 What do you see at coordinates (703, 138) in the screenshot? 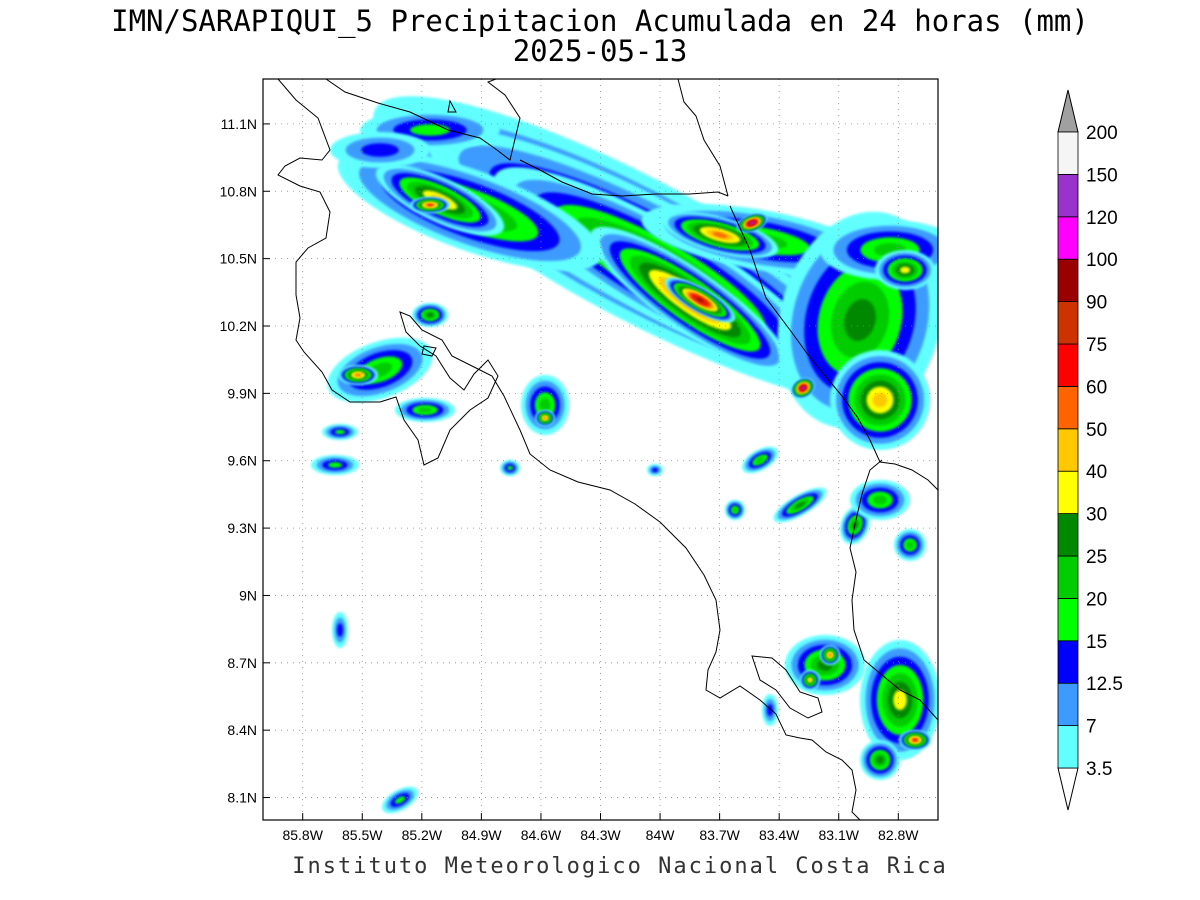
I see `border-nicaragua-caribbean` at bounding box center [703, 138].